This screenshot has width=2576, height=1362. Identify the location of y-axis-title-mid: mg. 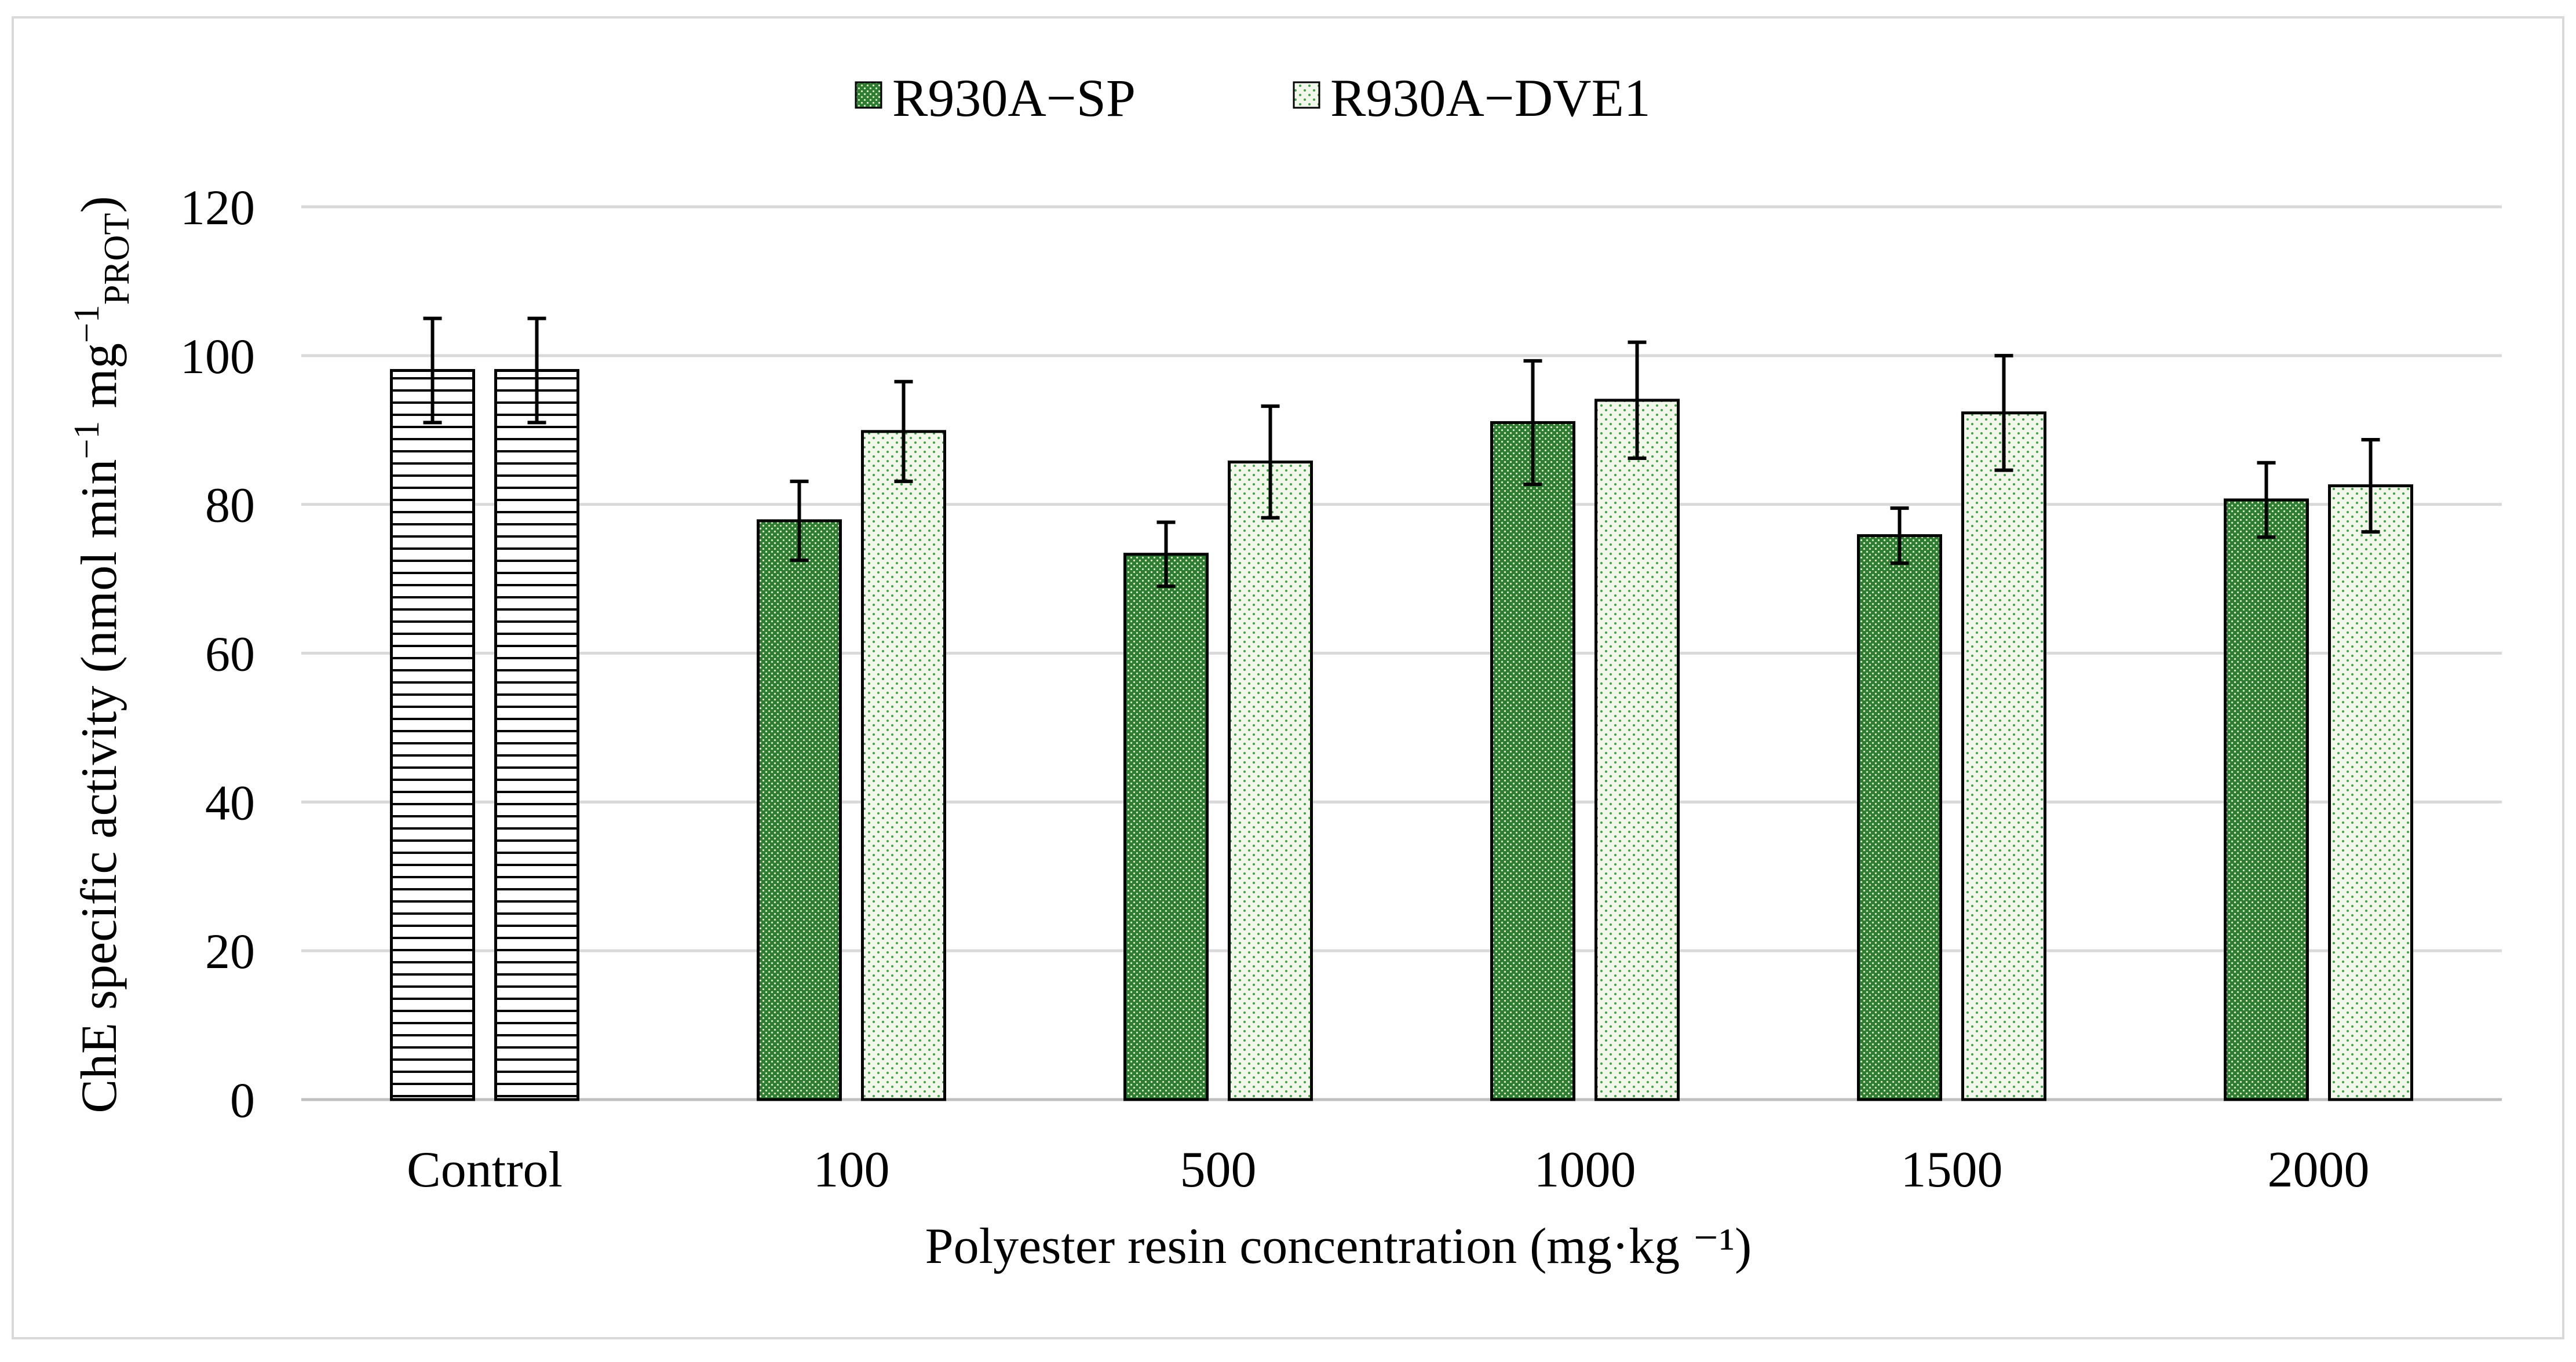
(99, 382).